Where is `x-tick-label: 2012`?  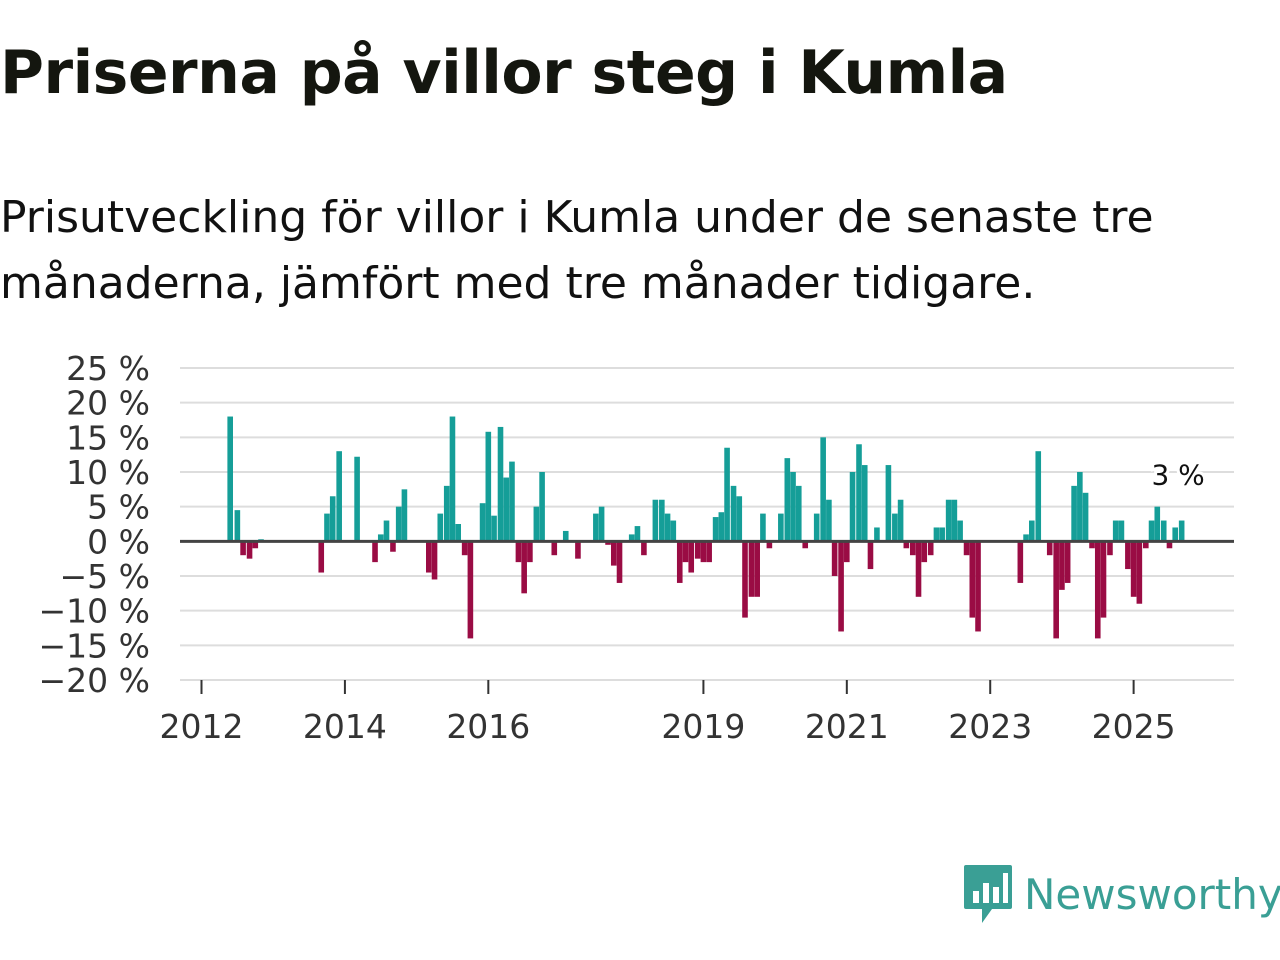 x-tick-label: 2012 is located at coordinates (202, 723).